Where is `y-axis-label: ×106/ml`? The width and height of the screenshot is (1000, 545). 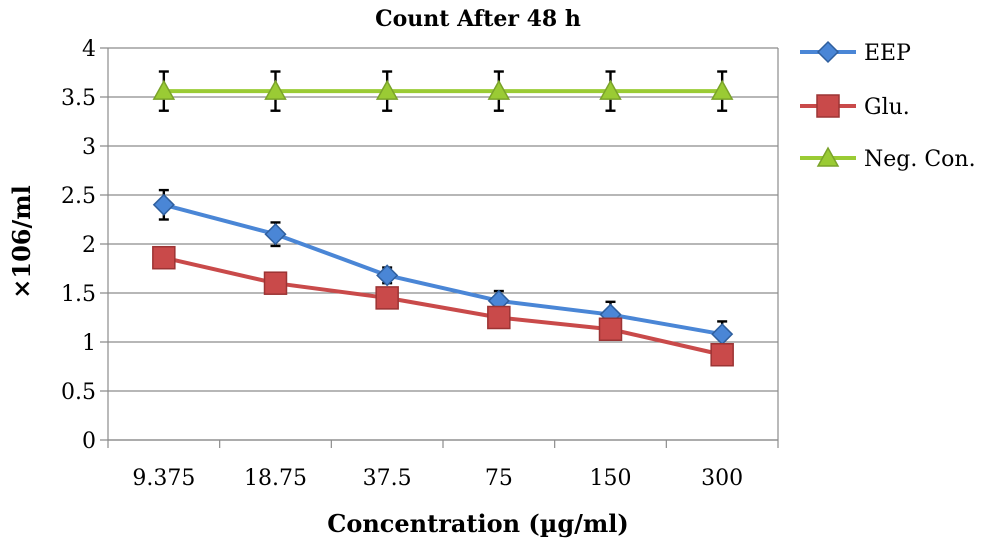 y-axis-label: ×106/ml is located at coordinates (21, 241).